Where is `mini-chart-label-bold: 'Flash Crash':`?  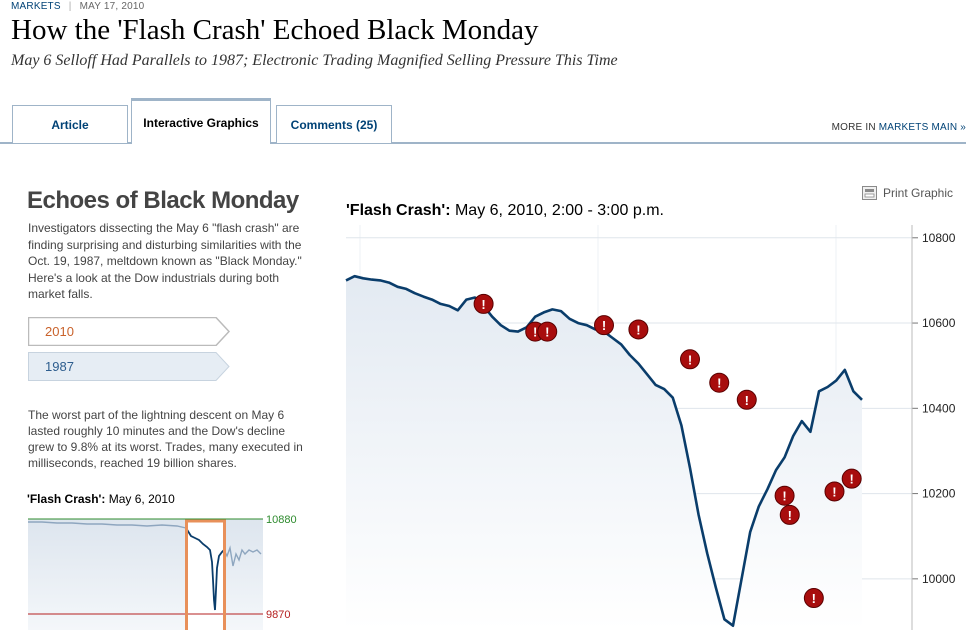
mini-chart-label-bold: 'Flash Crash': is located at coordinates (66, 499).